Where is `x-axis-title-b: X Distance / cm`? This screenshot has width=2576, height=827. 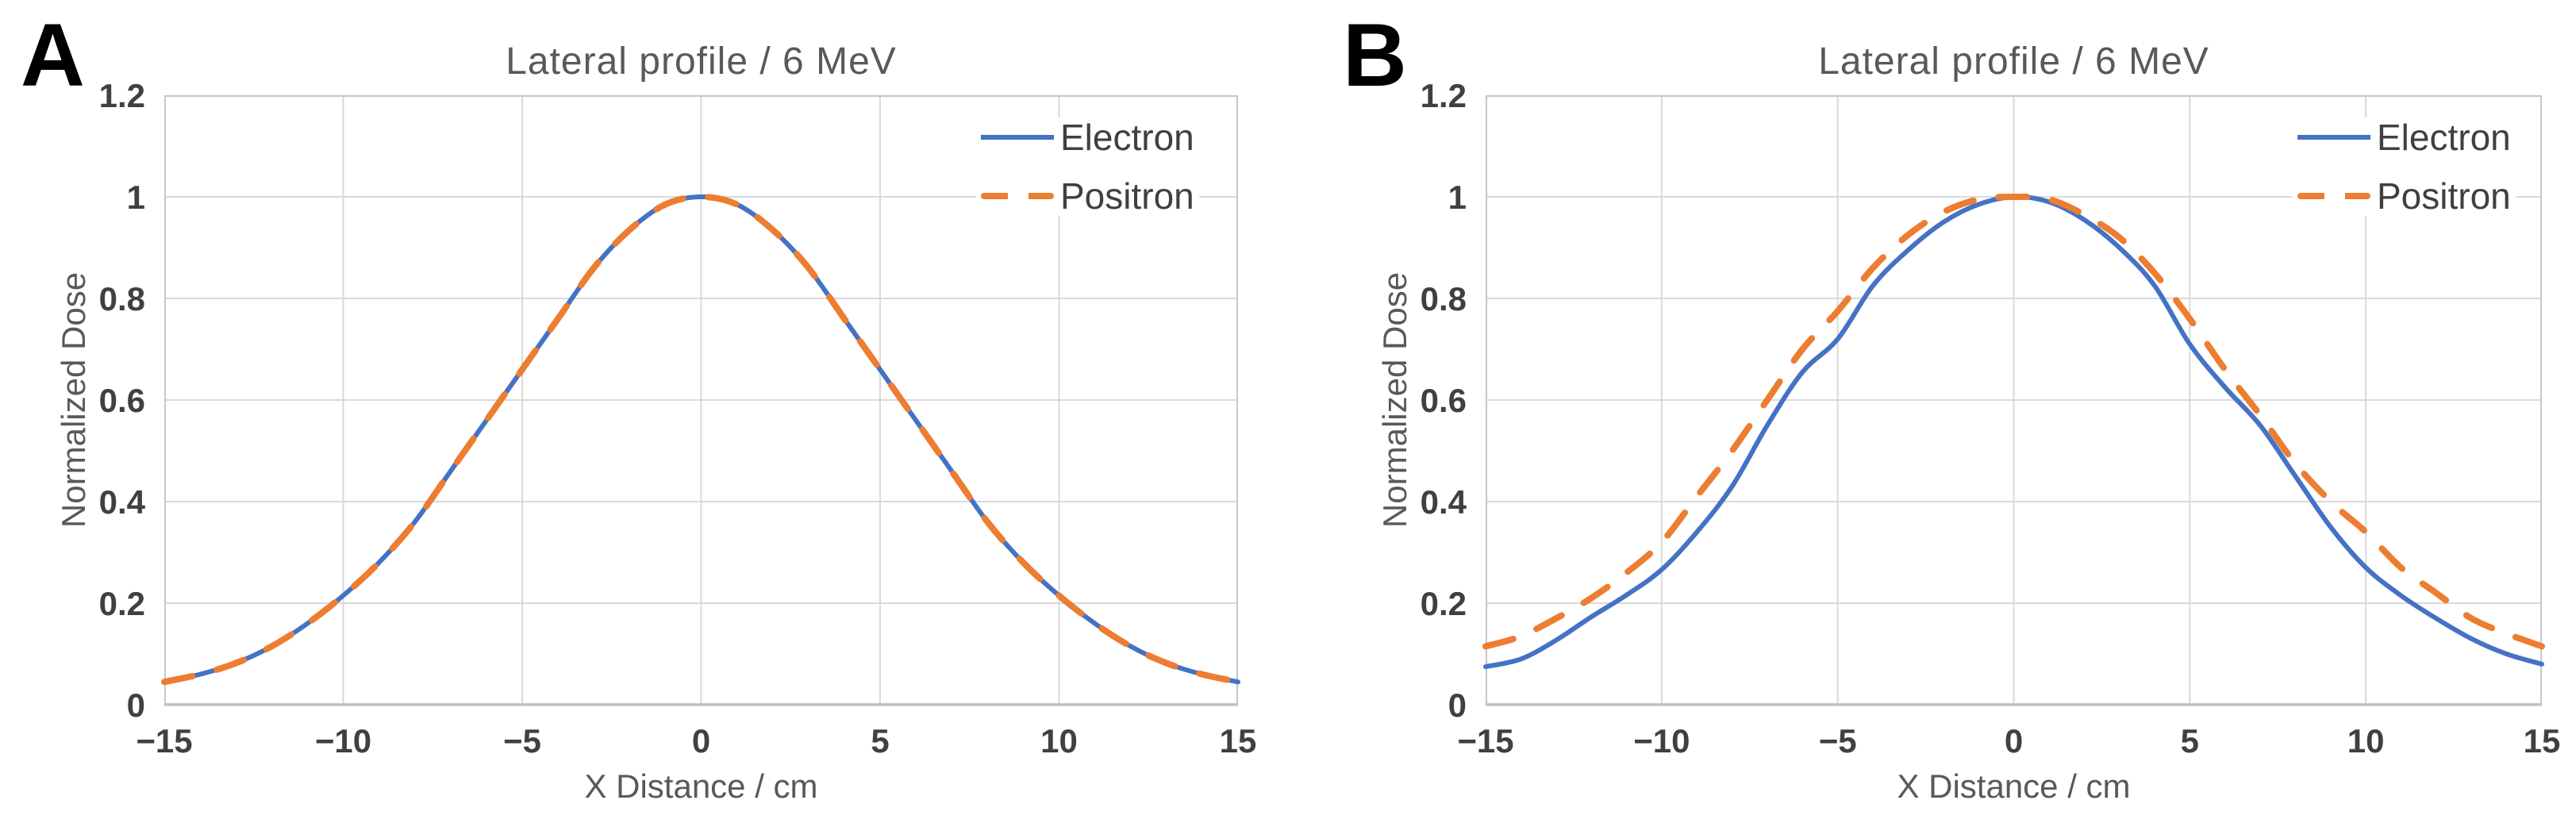
x-axis-title-b: X Distance / cm is located at coordinates (2014, 786).